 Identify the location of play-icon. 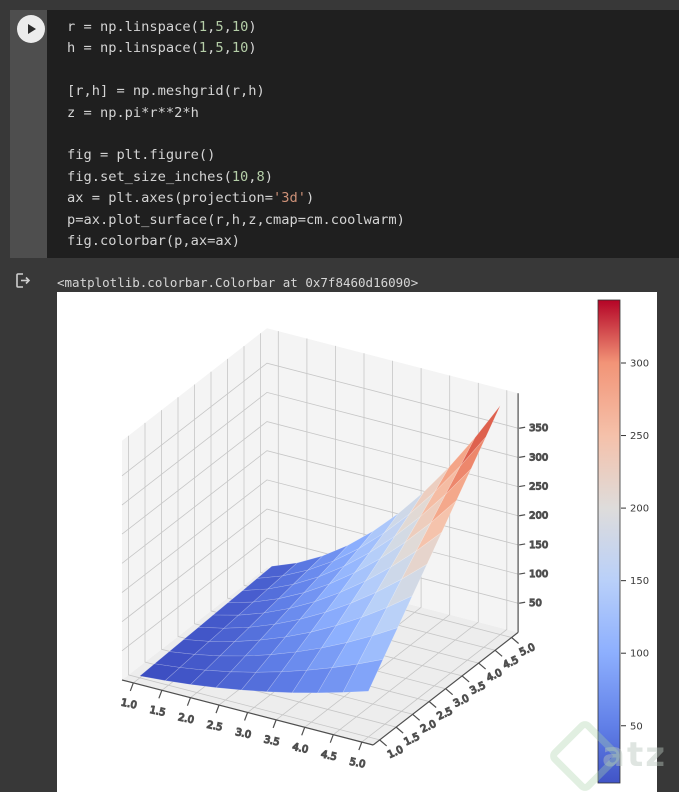
(32, 29).